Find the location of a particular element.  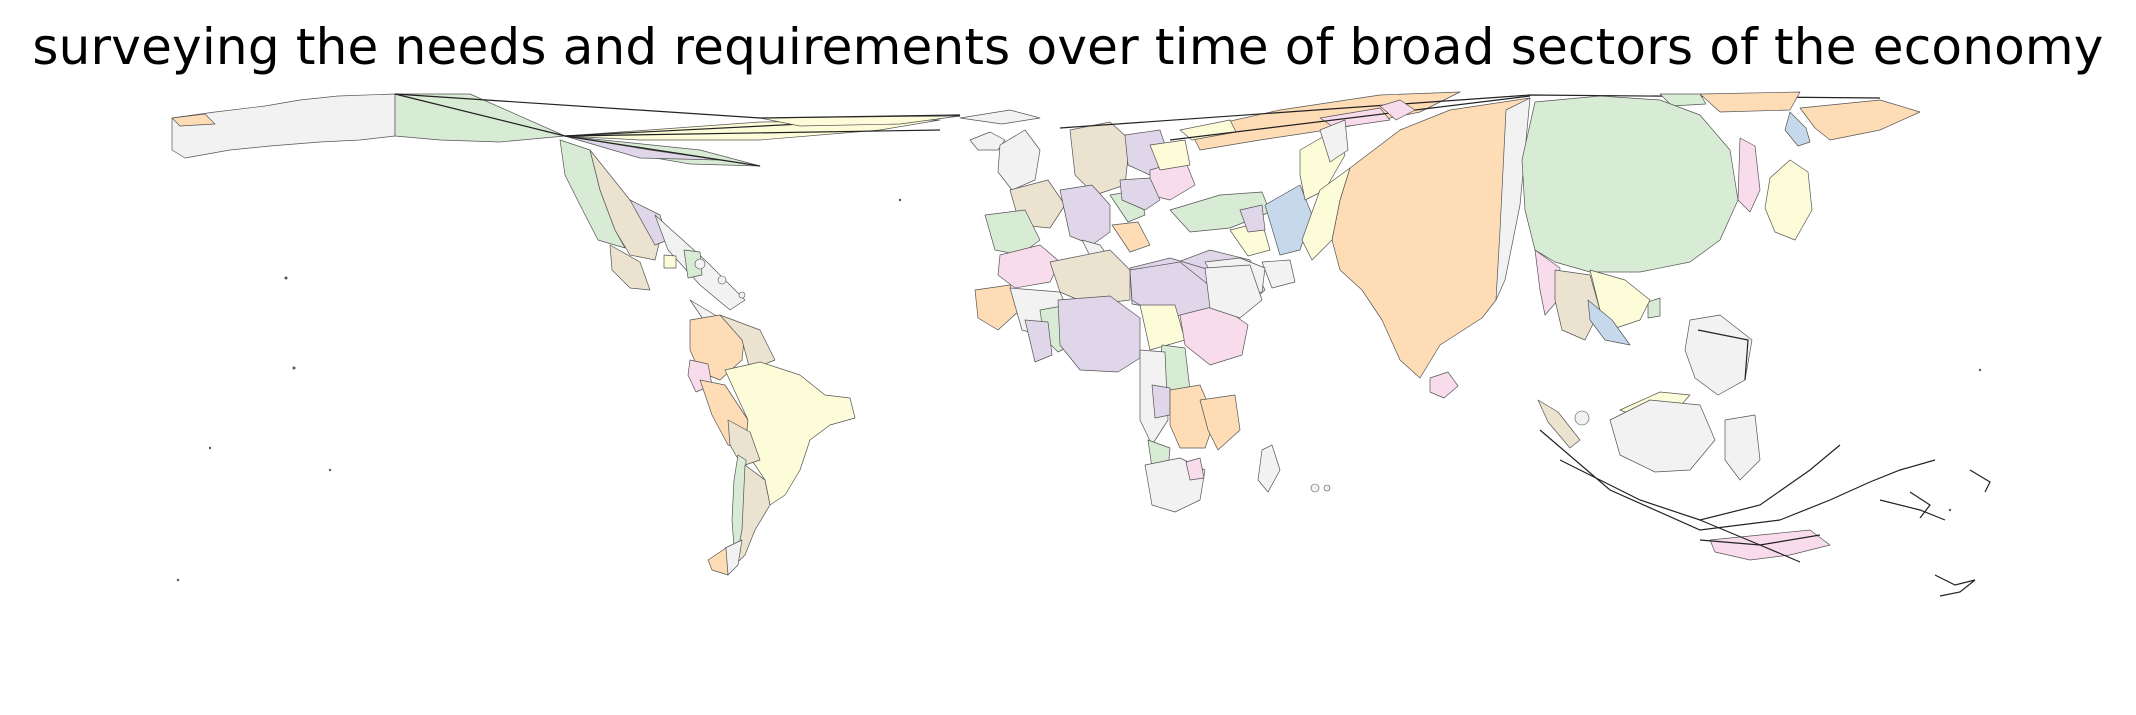

arctic-pink-oval is located at coordinates (1397, 110).